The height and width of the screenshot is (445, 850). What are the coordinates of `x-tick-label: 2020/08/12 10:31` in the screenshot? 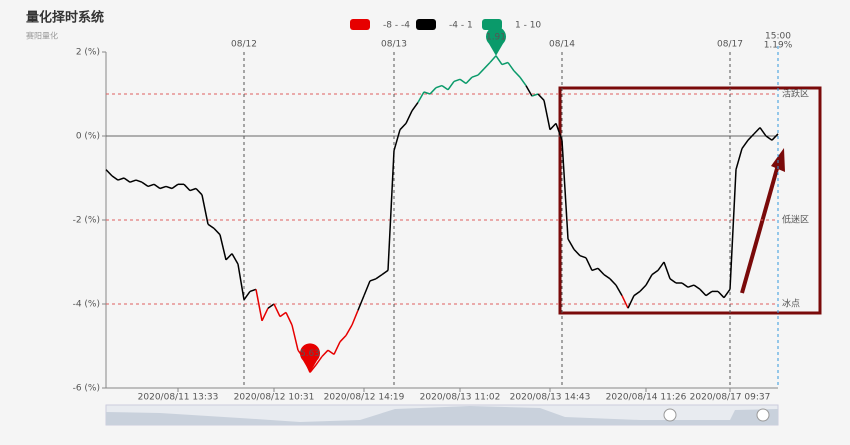 It's located at (274, 398).